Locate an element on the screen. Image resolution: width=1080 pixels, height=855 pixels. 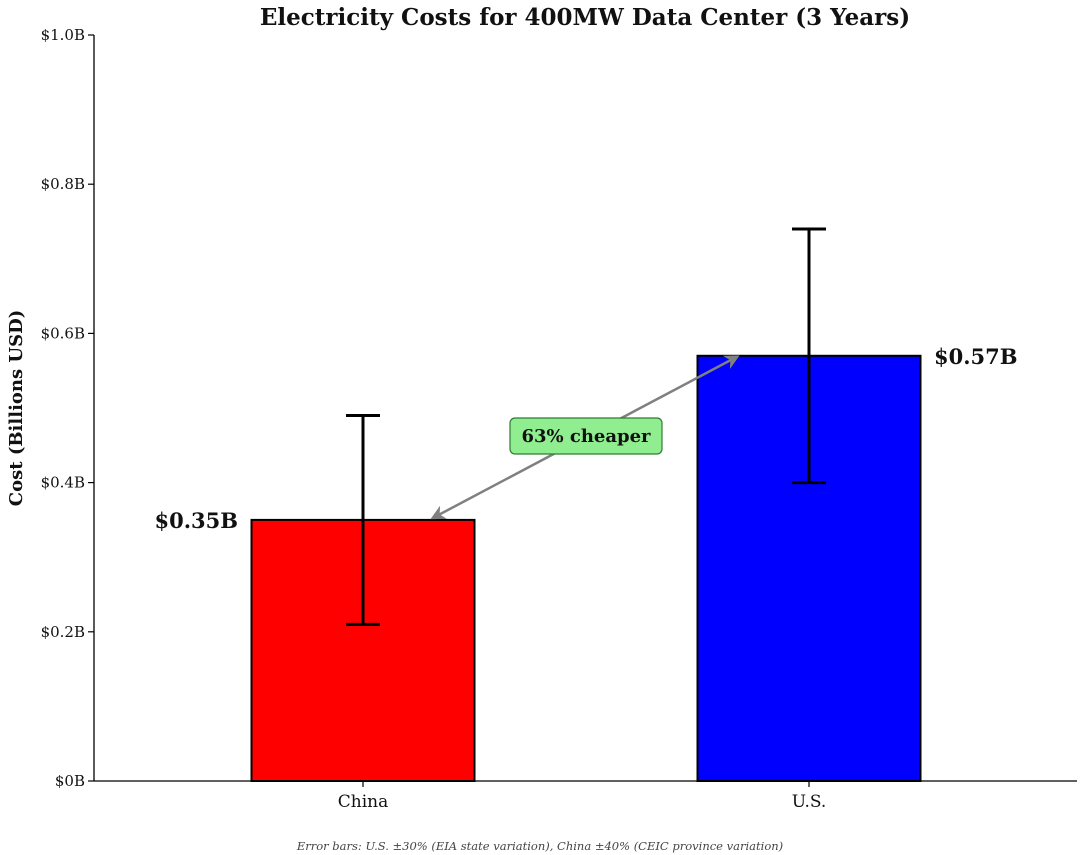
annotation-text: 63% cheaper is located at coordinates (586, 436).